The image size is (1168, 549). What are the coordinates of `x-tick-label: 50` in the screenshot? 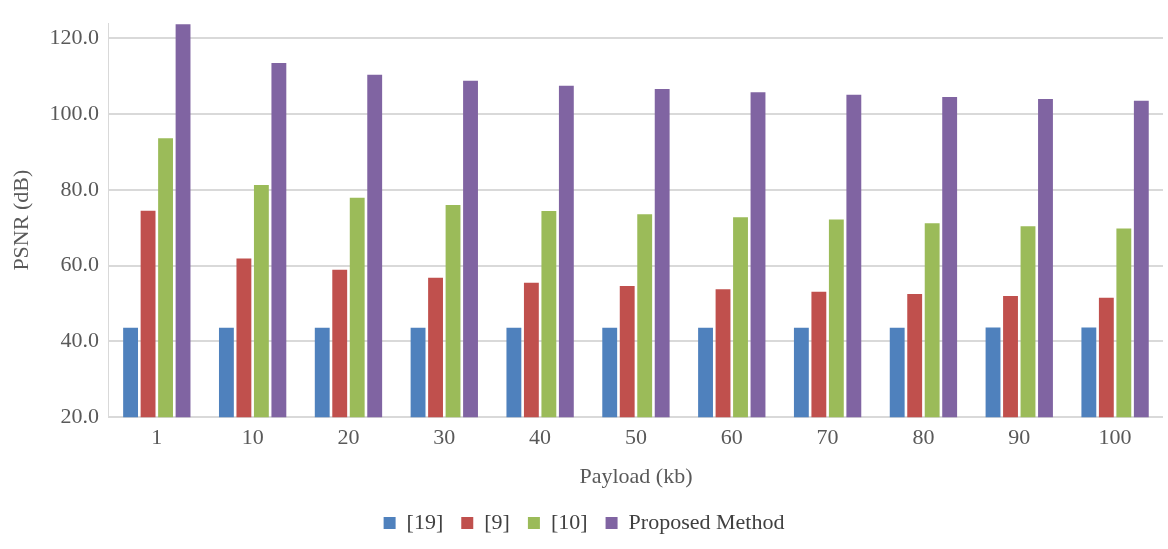 It's located at (635, 437).